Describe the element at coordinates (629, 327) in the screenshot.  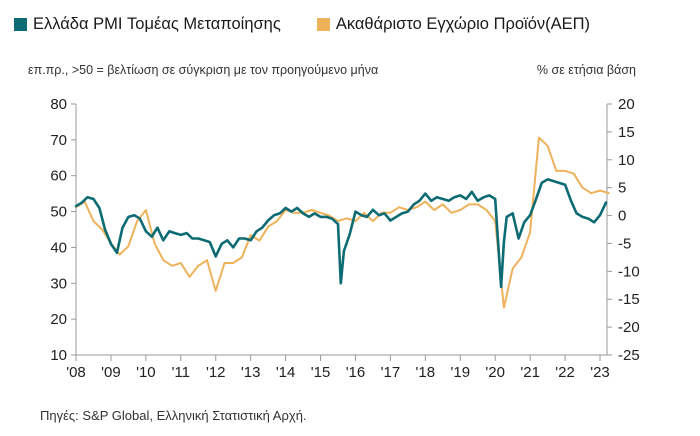
I see `right-tick-label: -20` at that location.